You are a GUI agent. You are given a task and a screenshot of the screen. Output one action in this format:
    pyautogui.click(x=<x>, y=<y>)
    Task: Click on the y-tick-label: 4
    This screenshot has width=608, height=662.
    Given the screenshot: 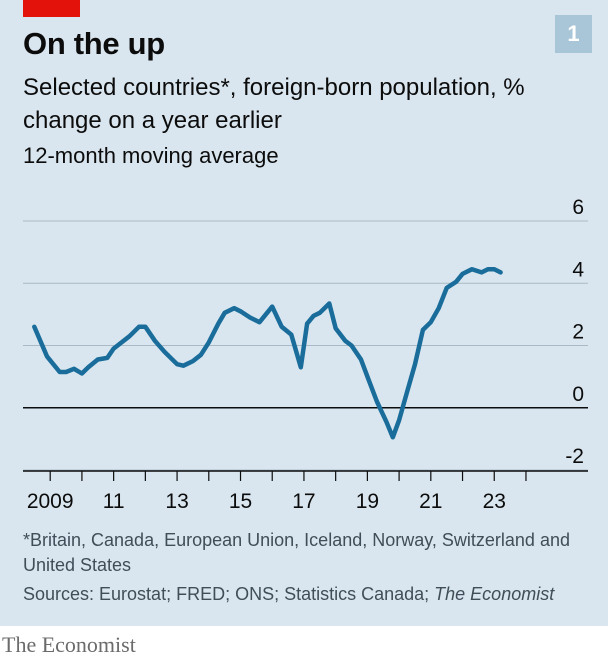 What is the action you would take?
    pyautogui.click(x=578, y=269)
    